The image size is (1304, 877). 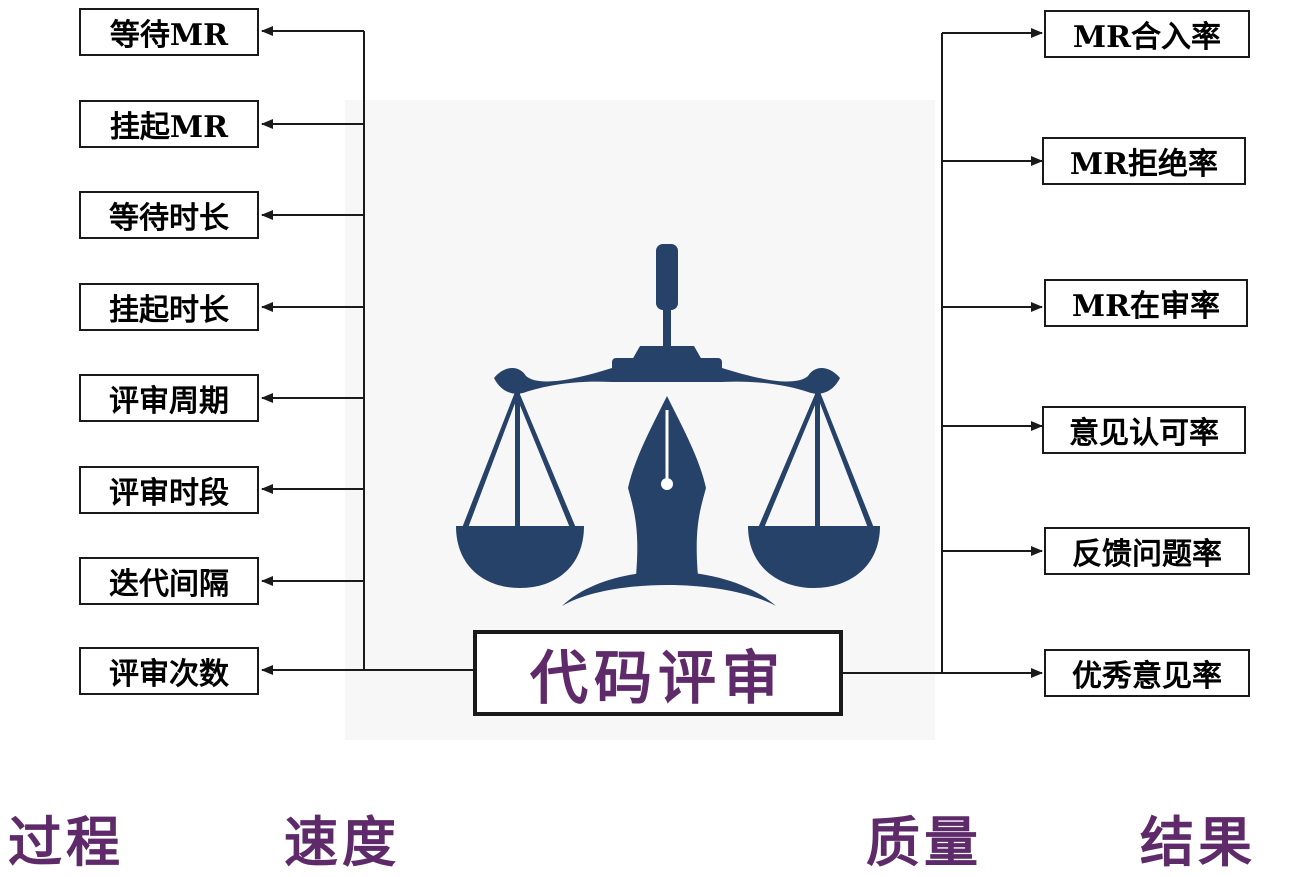 What do you see at coordinates (169, 671) in the screenshot?
I see `left-item-review-count: 评审次数` at bounding box center [169, 671].